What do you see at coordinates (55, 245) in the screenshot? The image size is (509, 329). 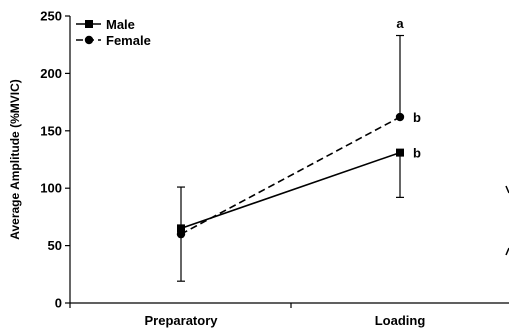 I see `y-tick-label: 50` at bounding box center [55, 245].